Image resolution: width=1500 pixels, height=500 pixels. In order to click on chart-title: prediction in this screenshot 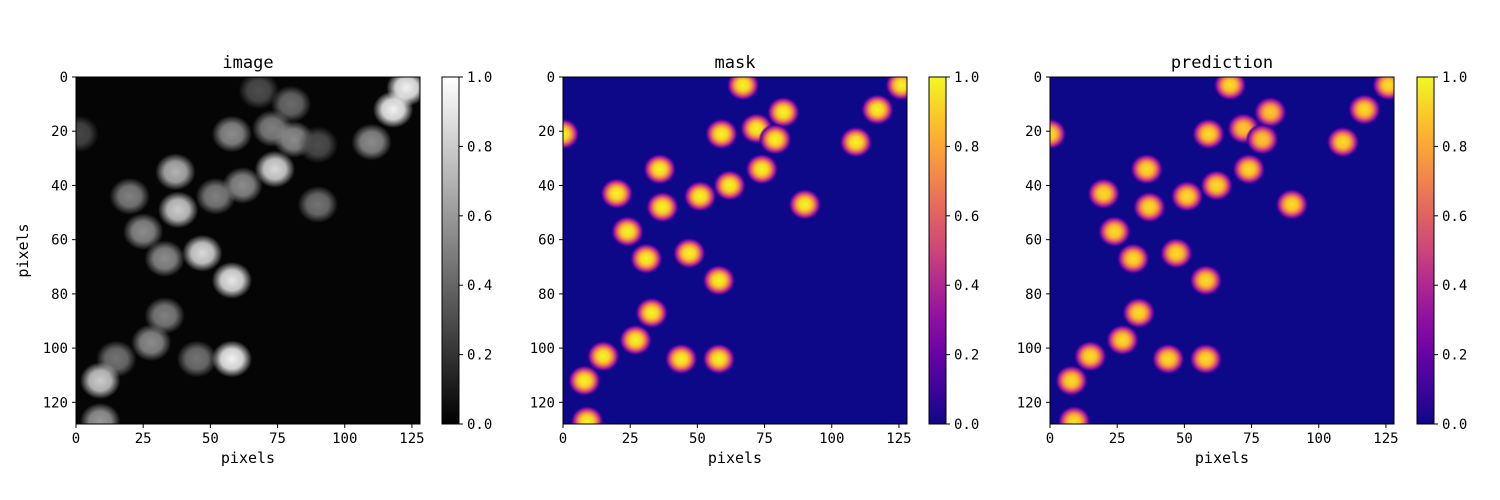, I will do `click(1222, 63)`.